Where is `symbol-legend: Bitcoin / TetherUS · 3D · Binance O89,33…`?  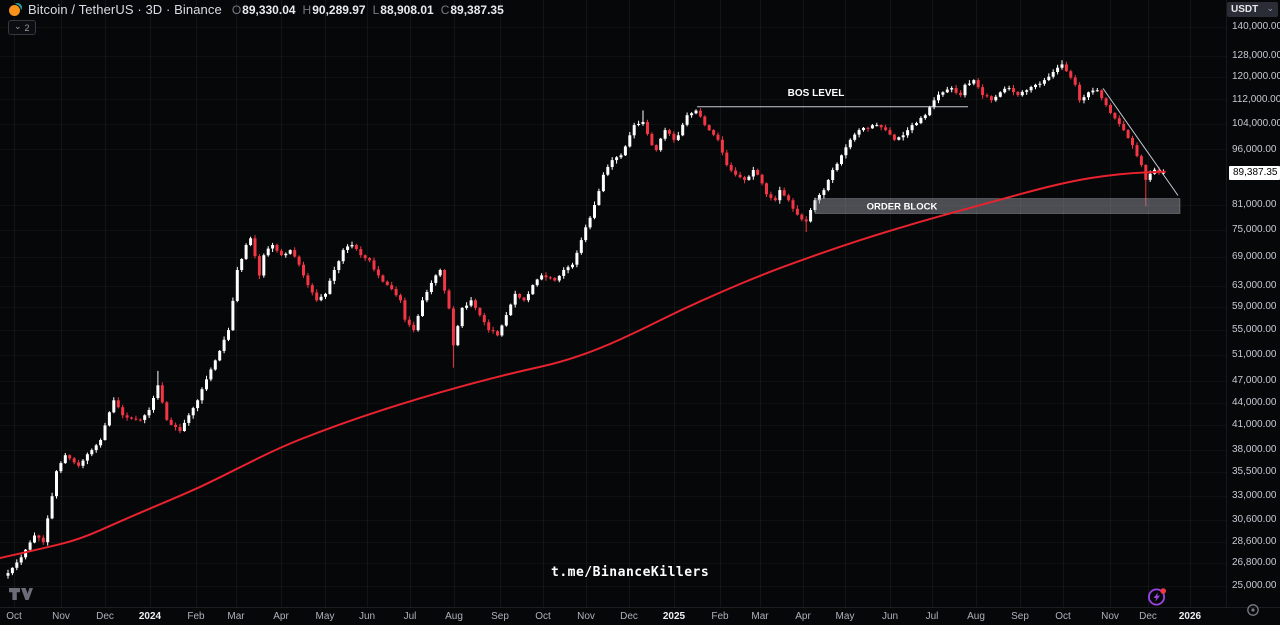 symbol-legend: Bitcoin / TetherUS · 3D · Binance O89,33… is located at coordinates (256, 9).